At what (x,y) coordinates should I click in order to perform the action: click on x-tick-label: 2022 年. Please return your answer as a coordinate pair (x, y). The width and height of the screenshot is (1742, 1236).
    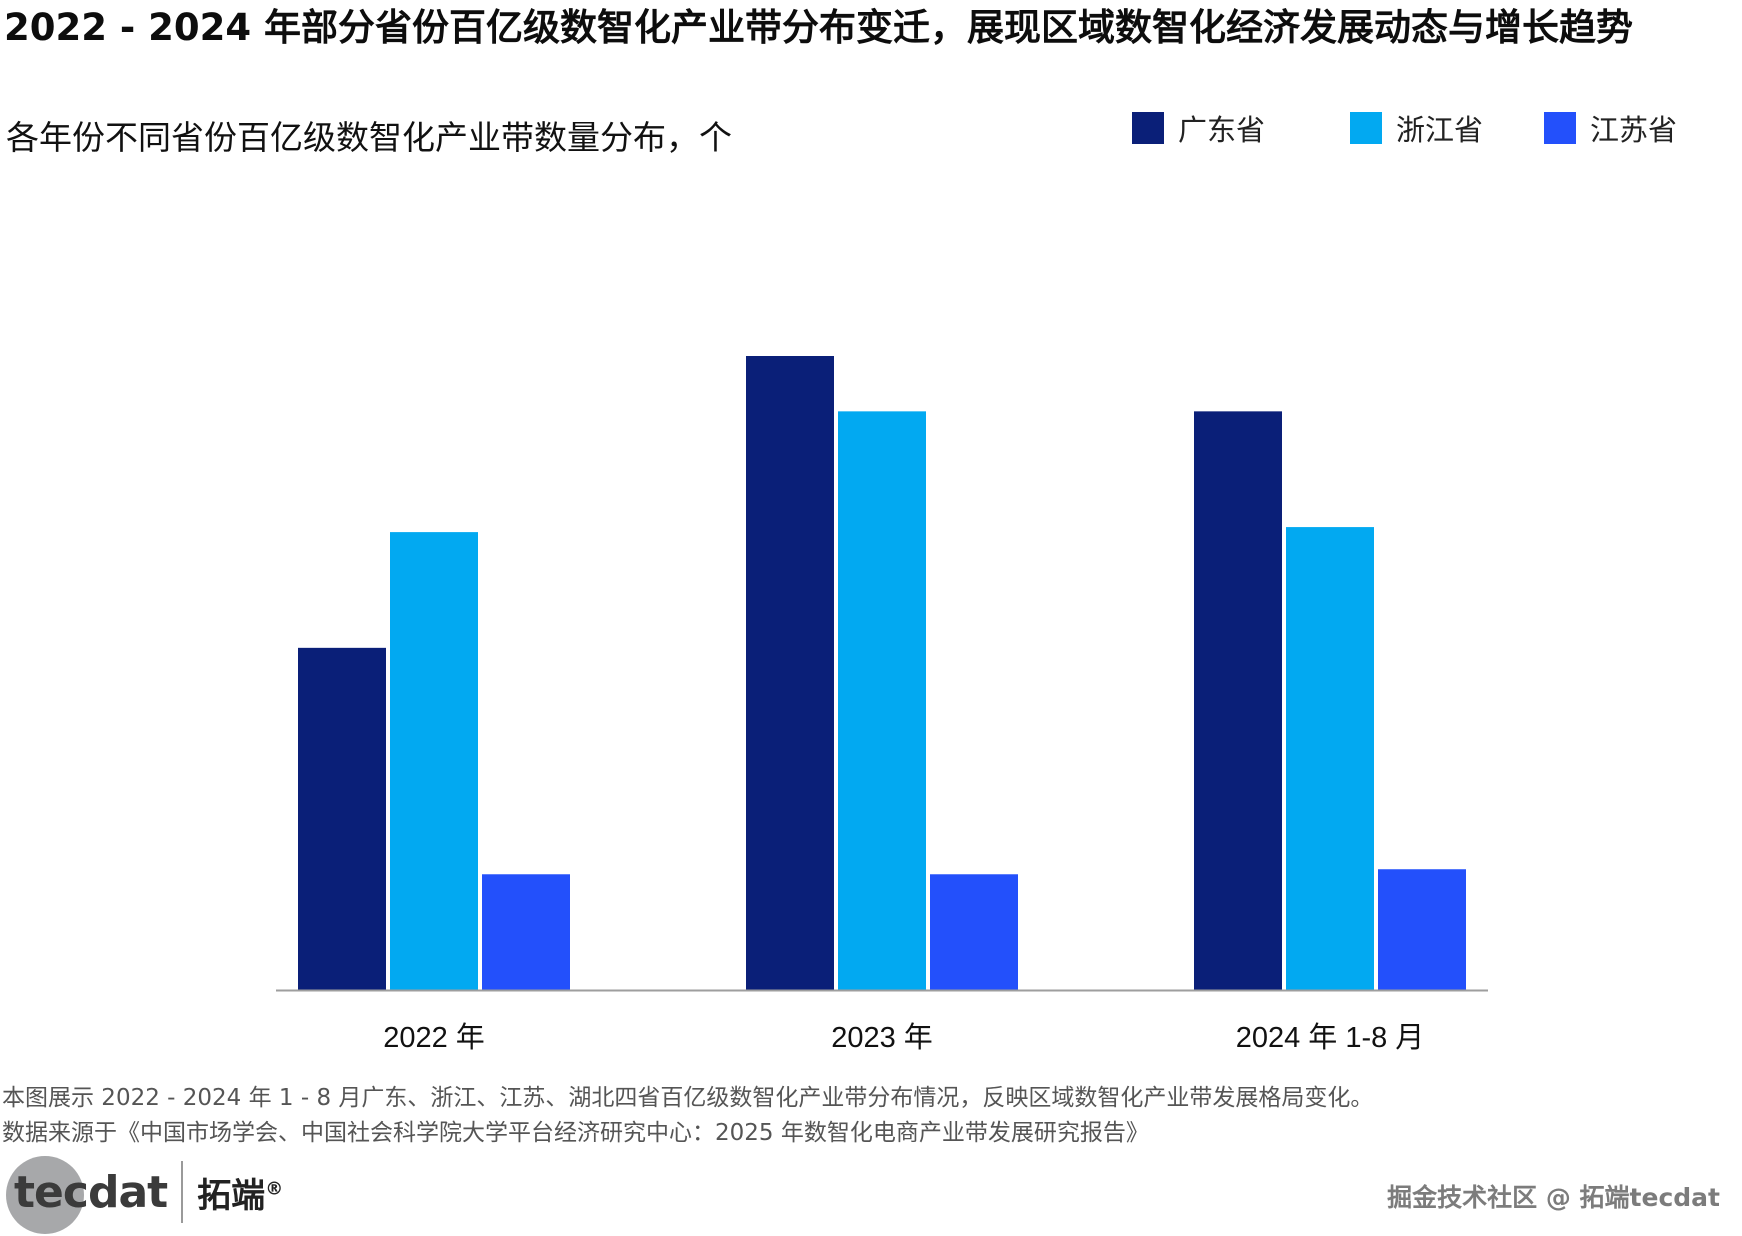
    Looking at the image, I should click on (434, 1037).